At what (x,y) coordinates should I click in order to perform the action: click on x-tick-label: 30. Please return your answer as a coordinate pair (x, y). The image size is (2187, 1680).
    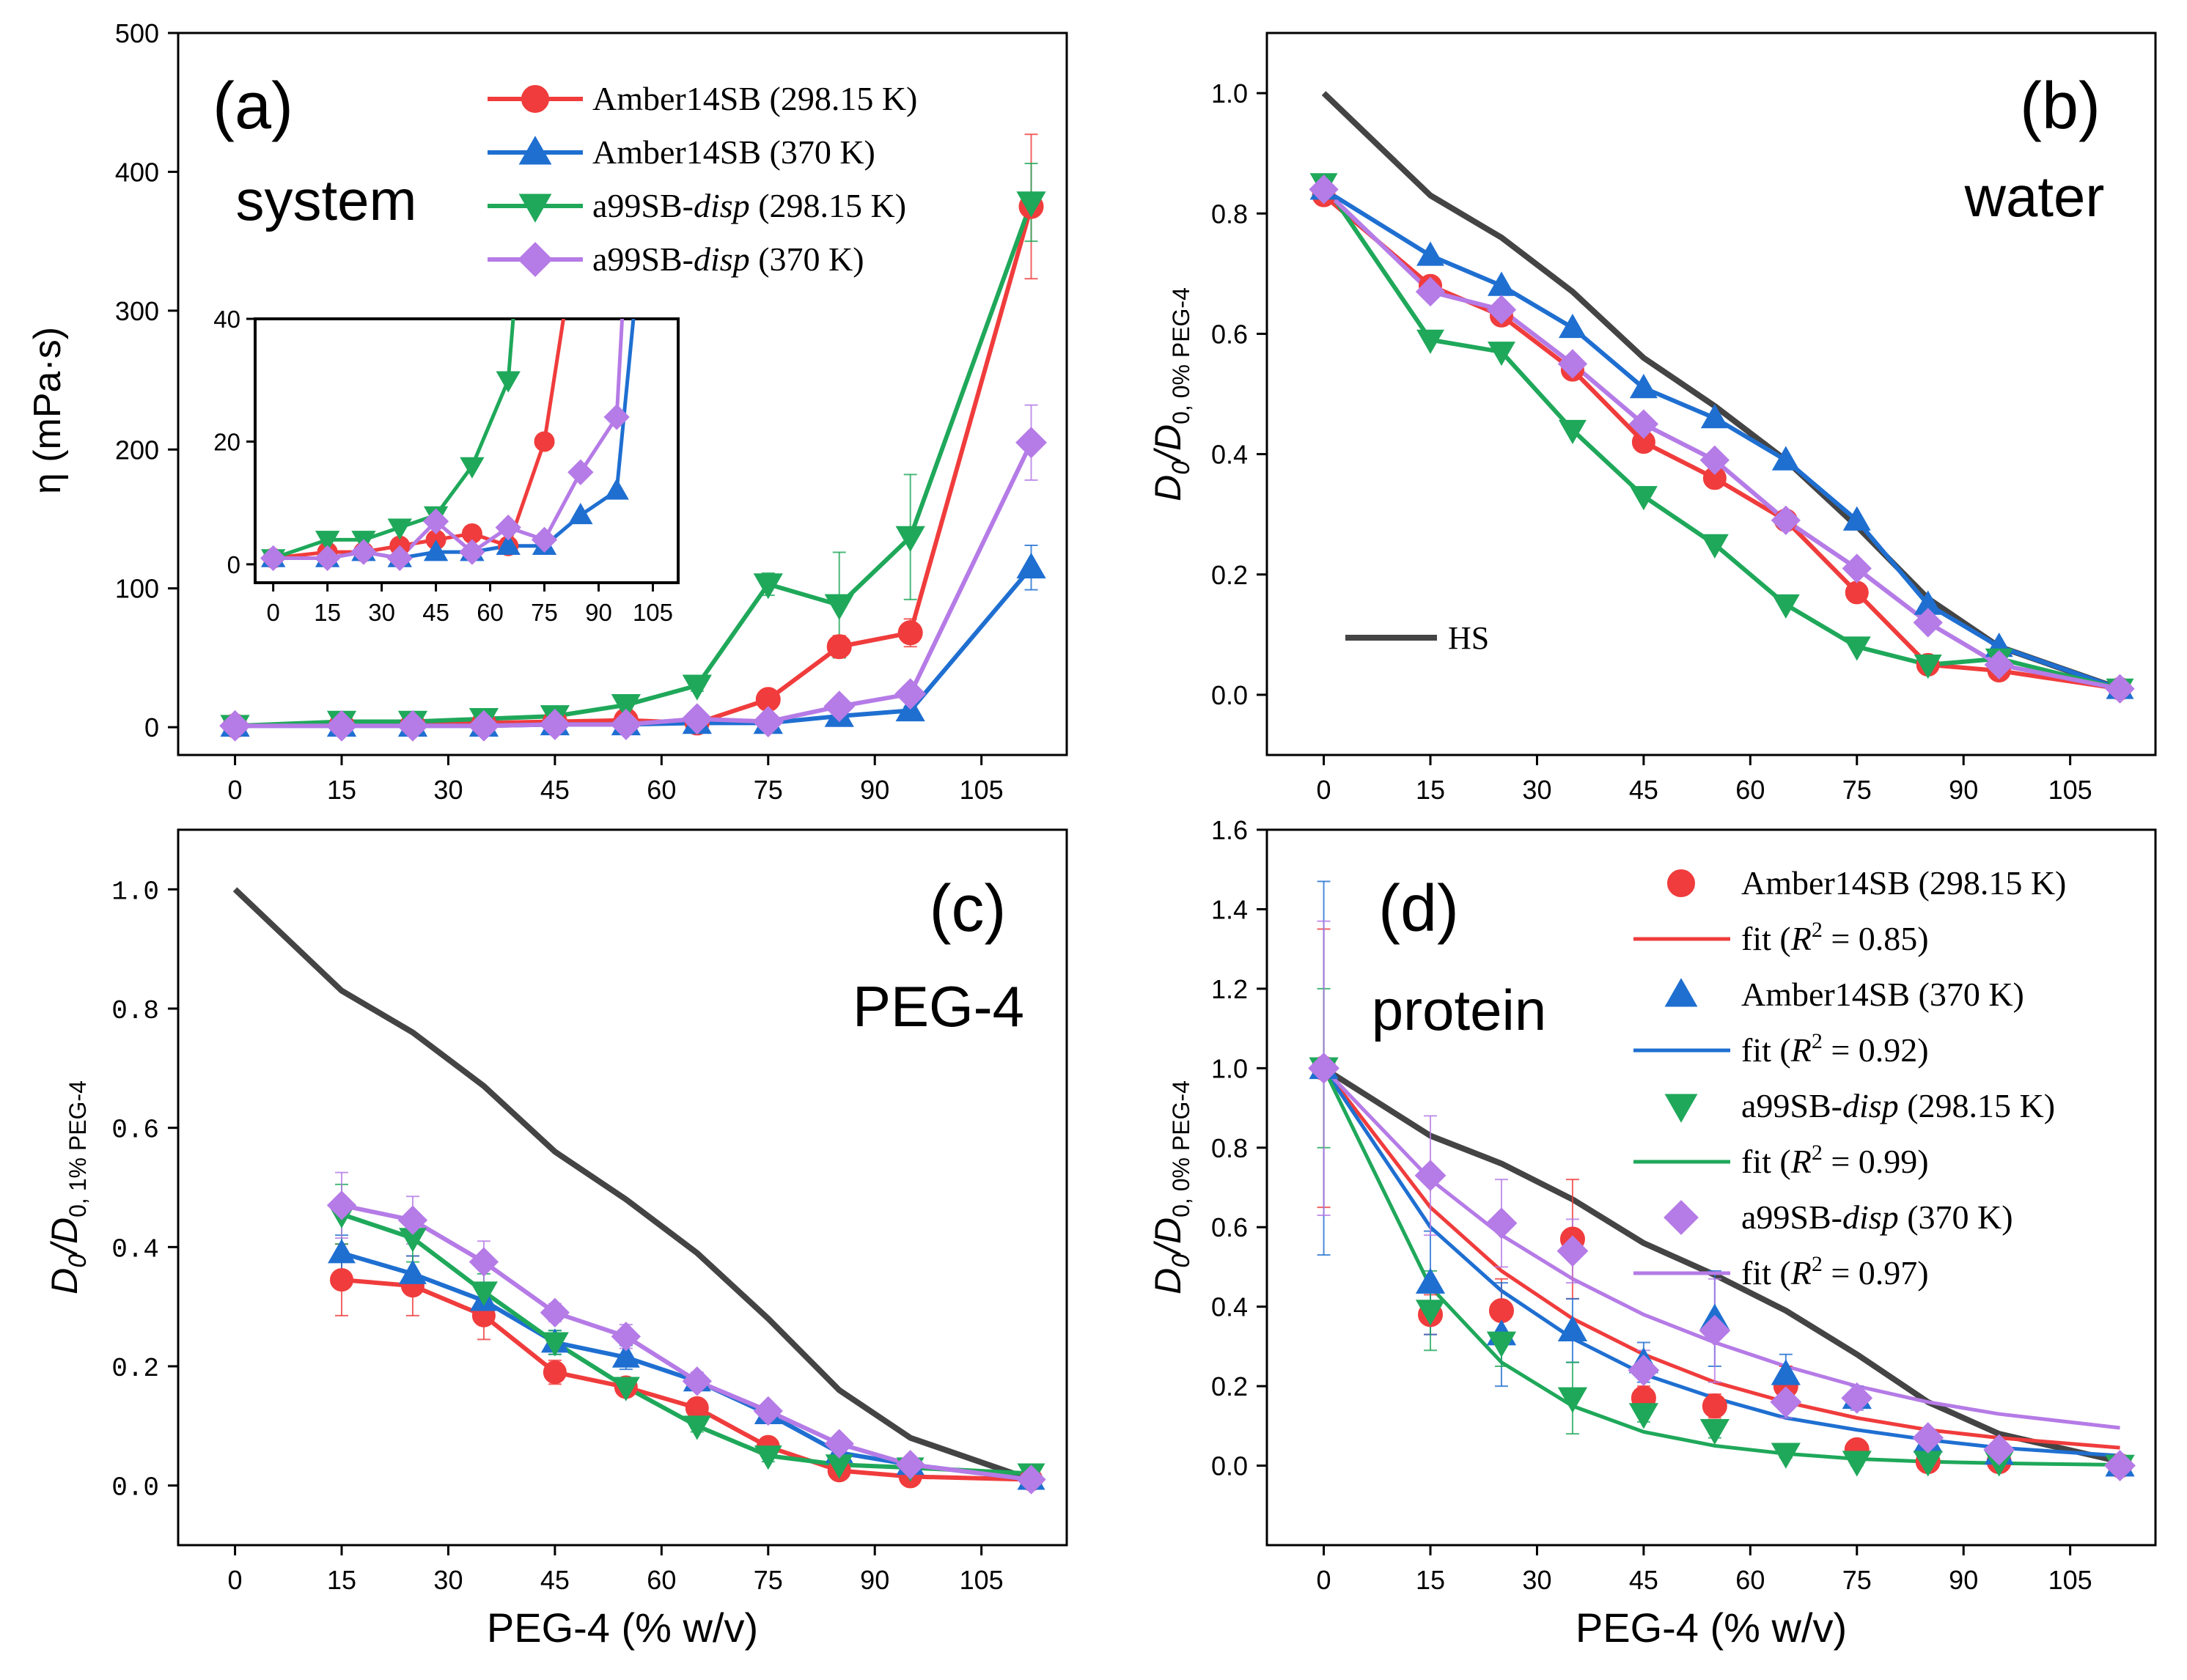
    Looking at the image, I should click on (448, 1580).